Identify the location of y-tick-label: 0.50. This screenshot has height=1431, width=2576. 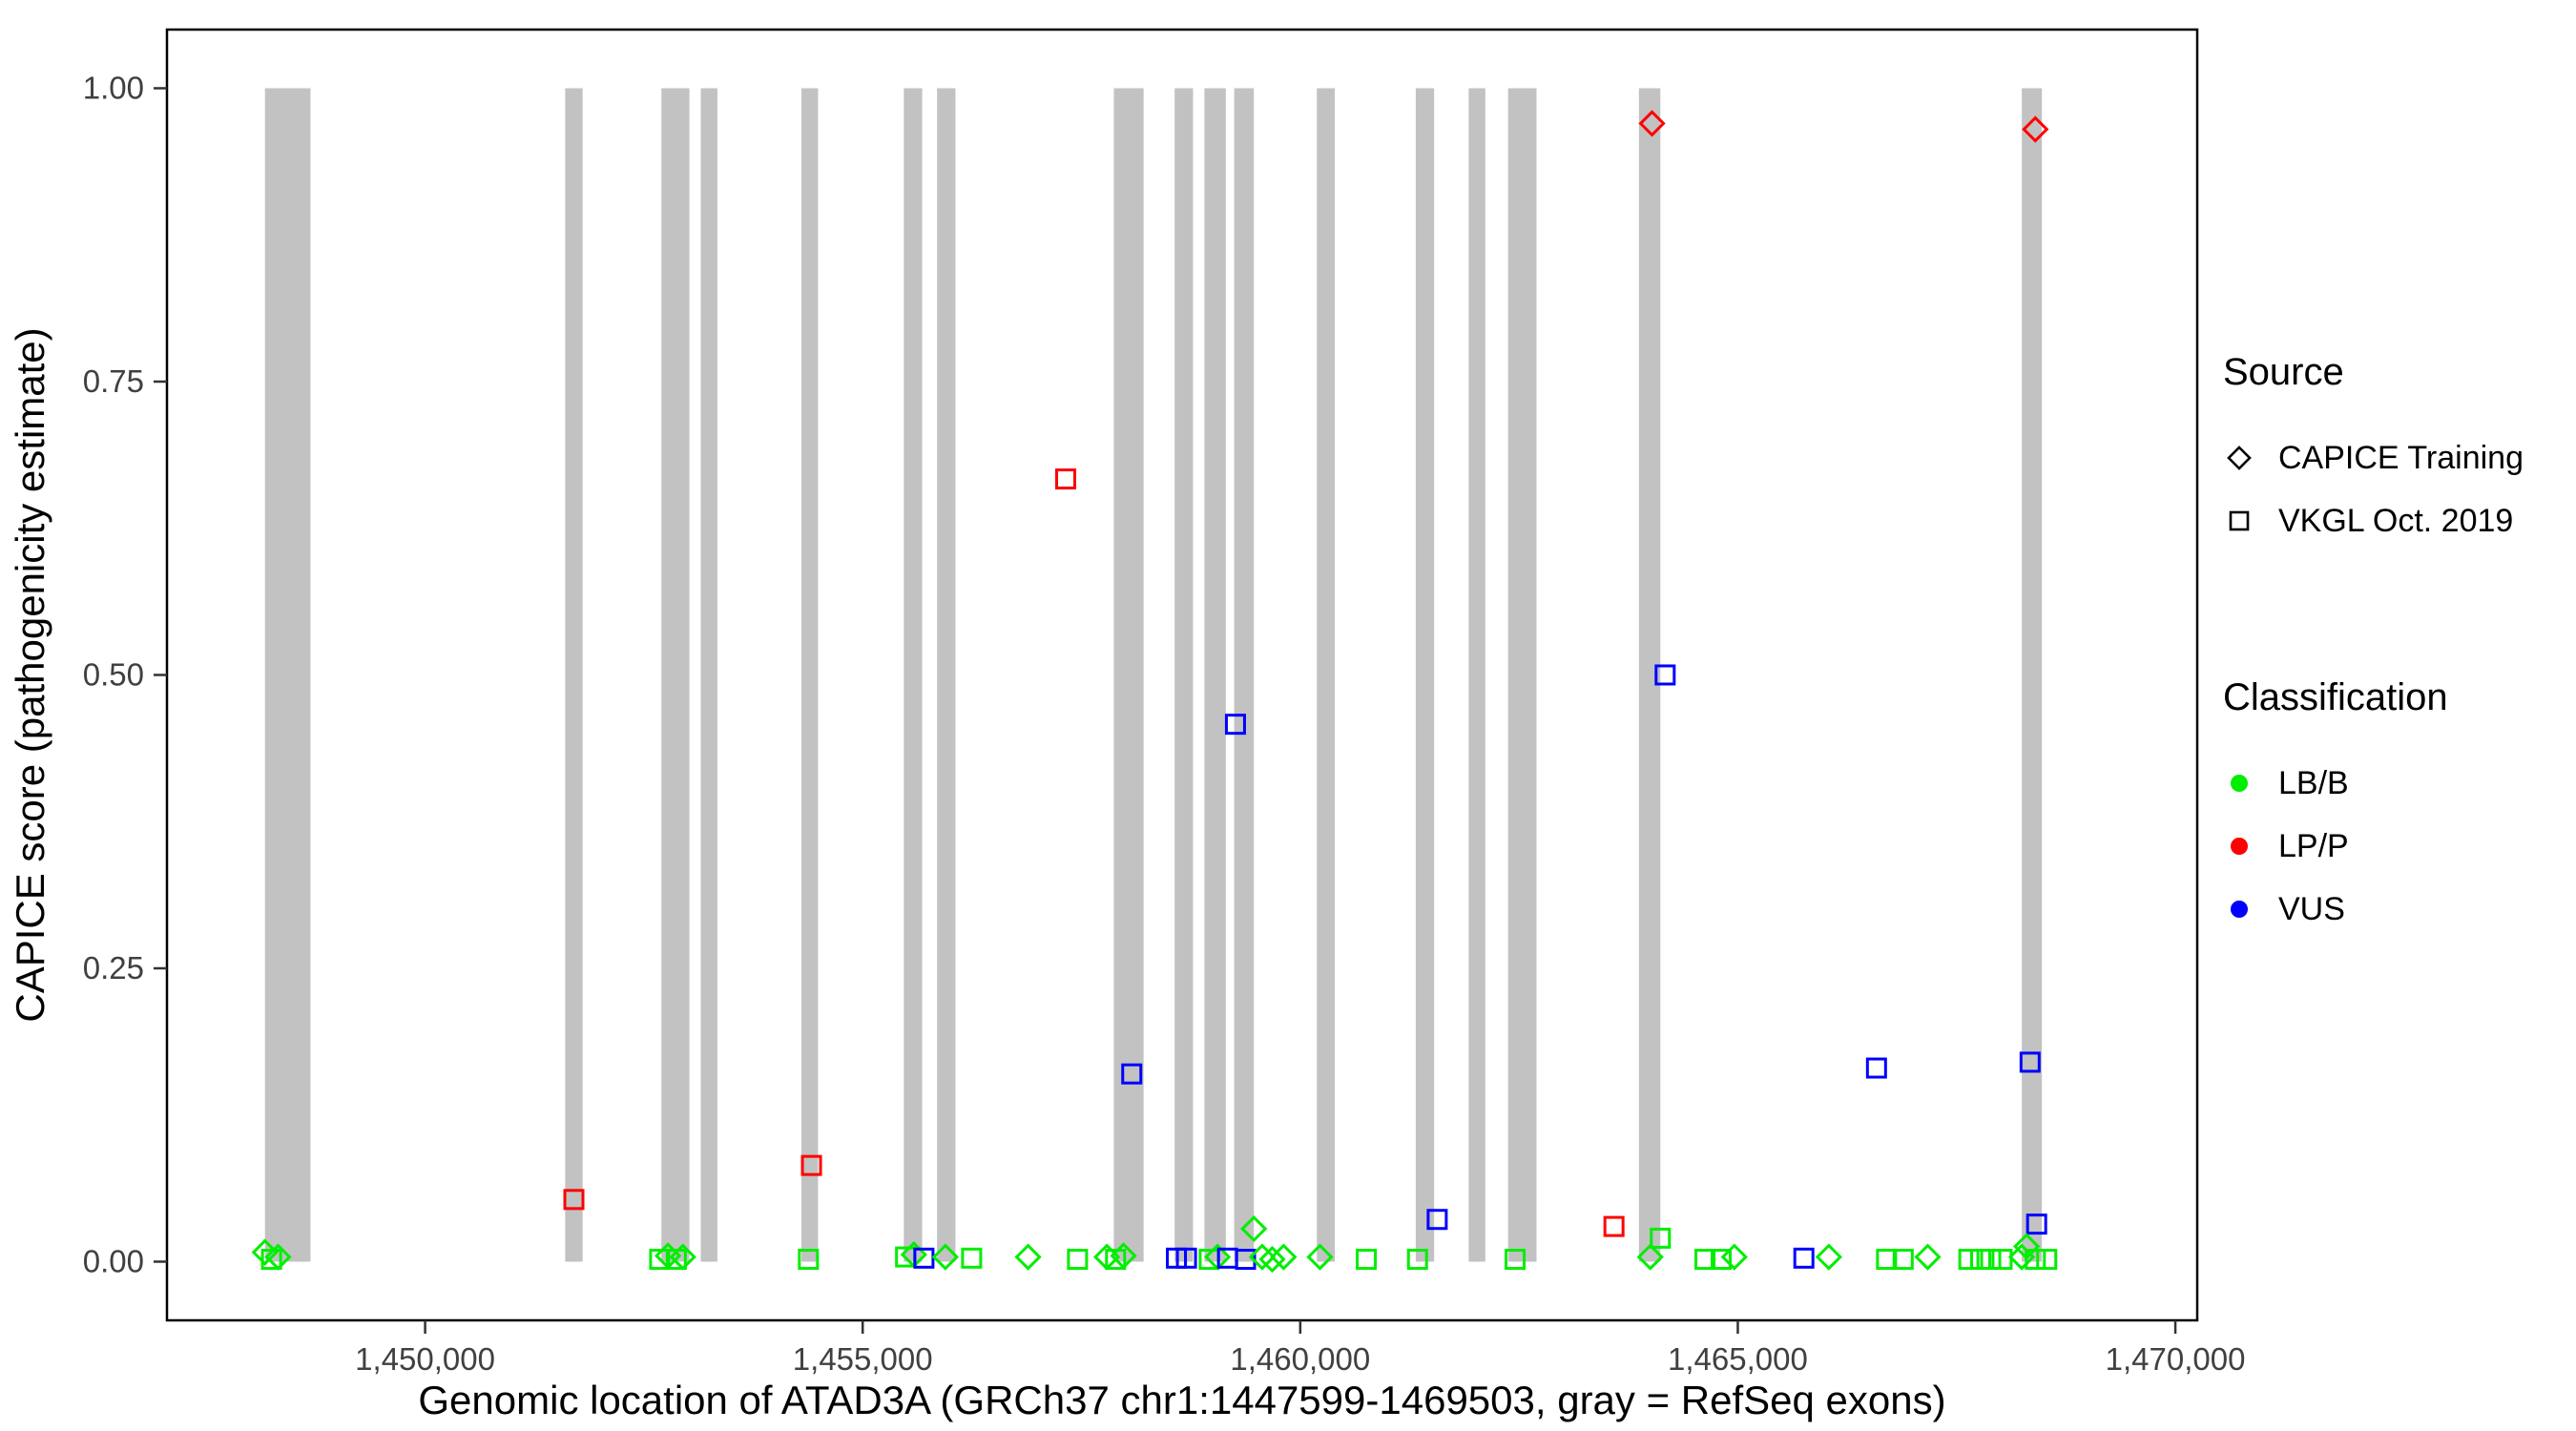
(113, 675).